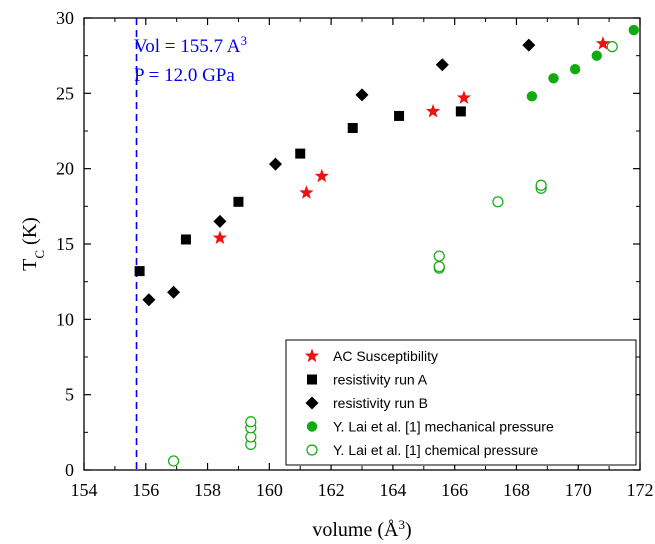 This screenshot has height=544, width=655. I want to click on y-tick-label: 25, so click(65, 93).